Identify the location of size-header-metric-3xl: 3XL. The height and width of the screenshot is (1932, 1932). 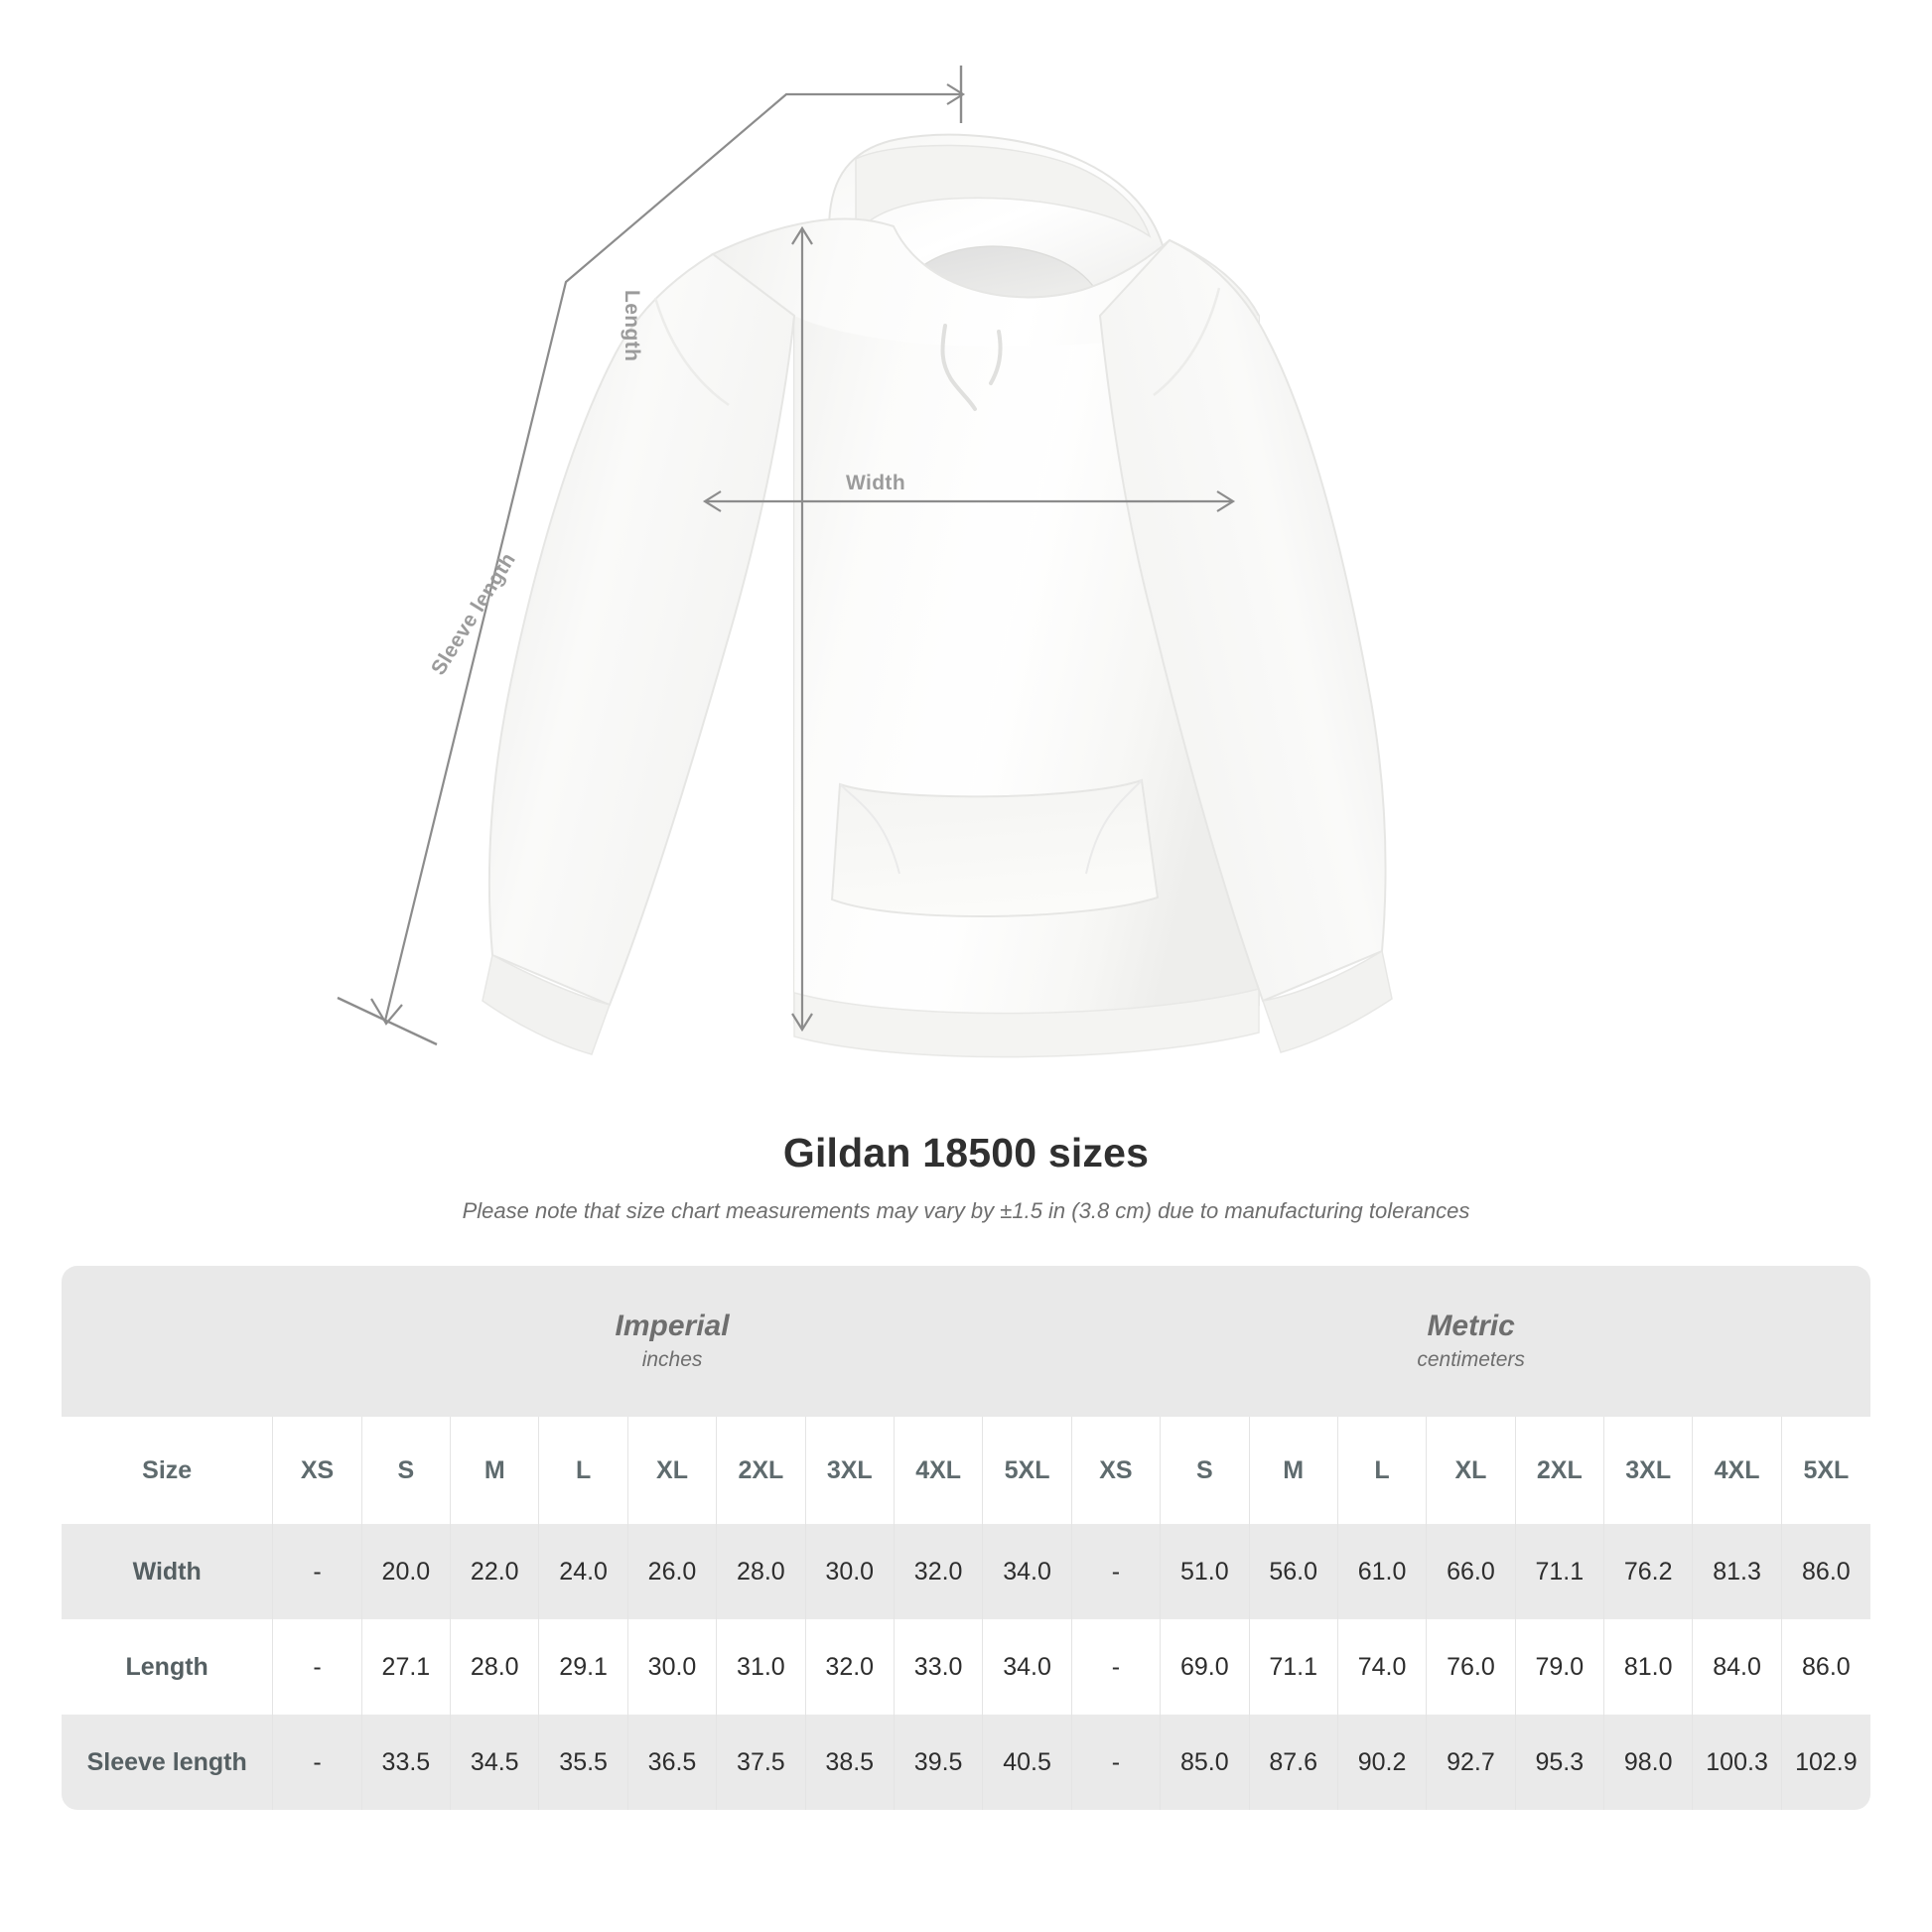
(1648, 1470).